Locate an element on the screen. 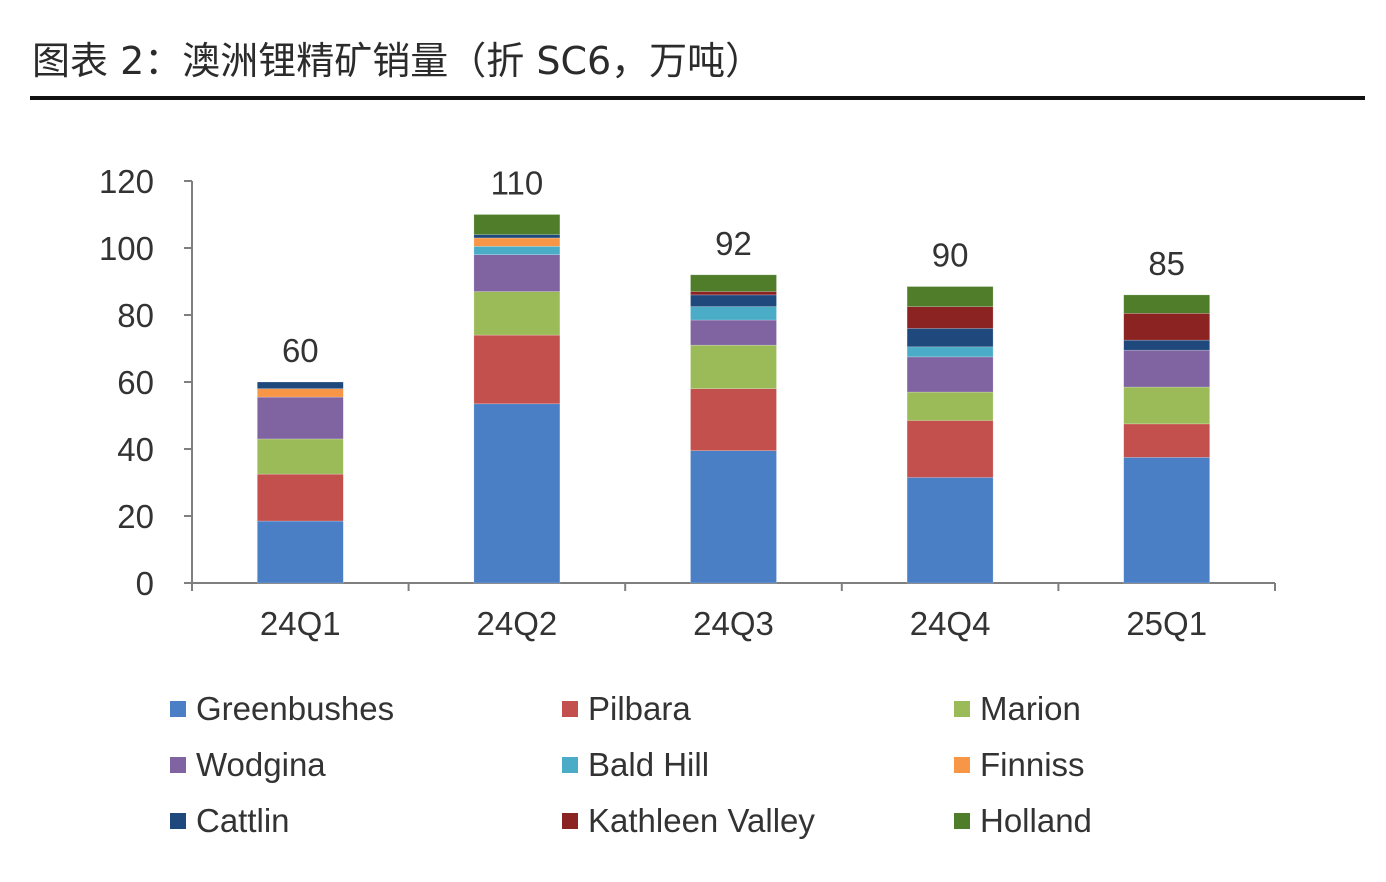 This screenshot has width=1386, height=882. bar-segment-finniss-24q1 is located at coordinates (300, 393).